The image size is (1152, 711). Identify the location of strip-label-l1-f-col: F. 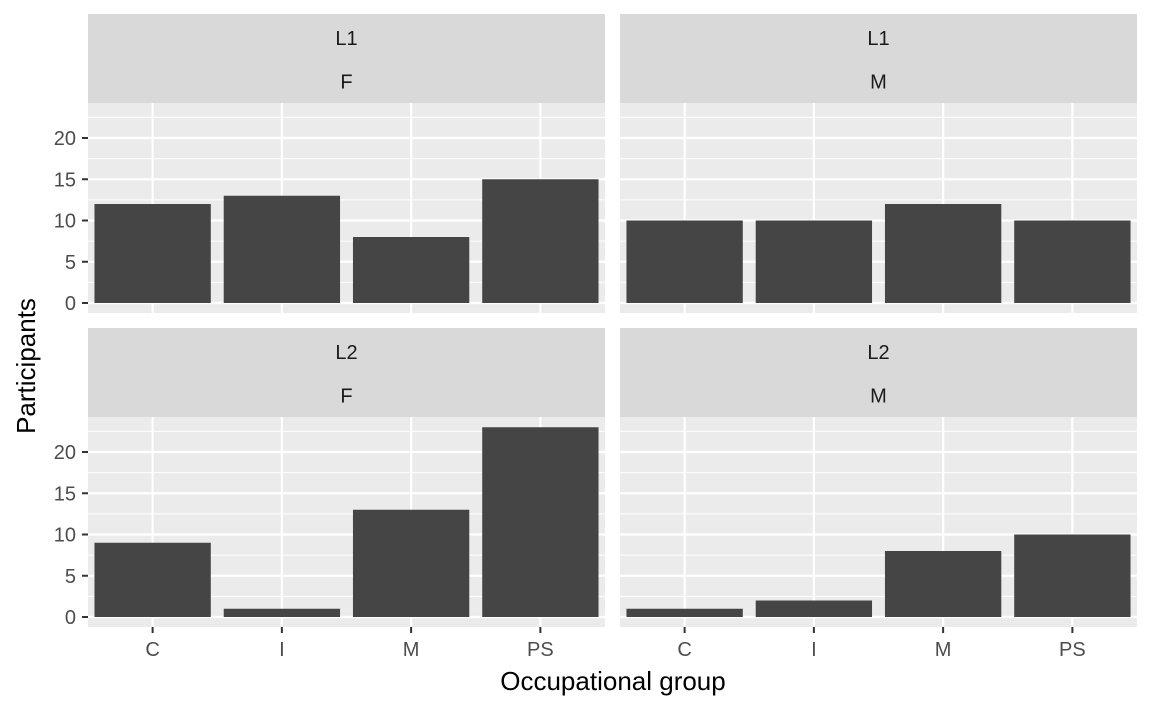
(346, 83).